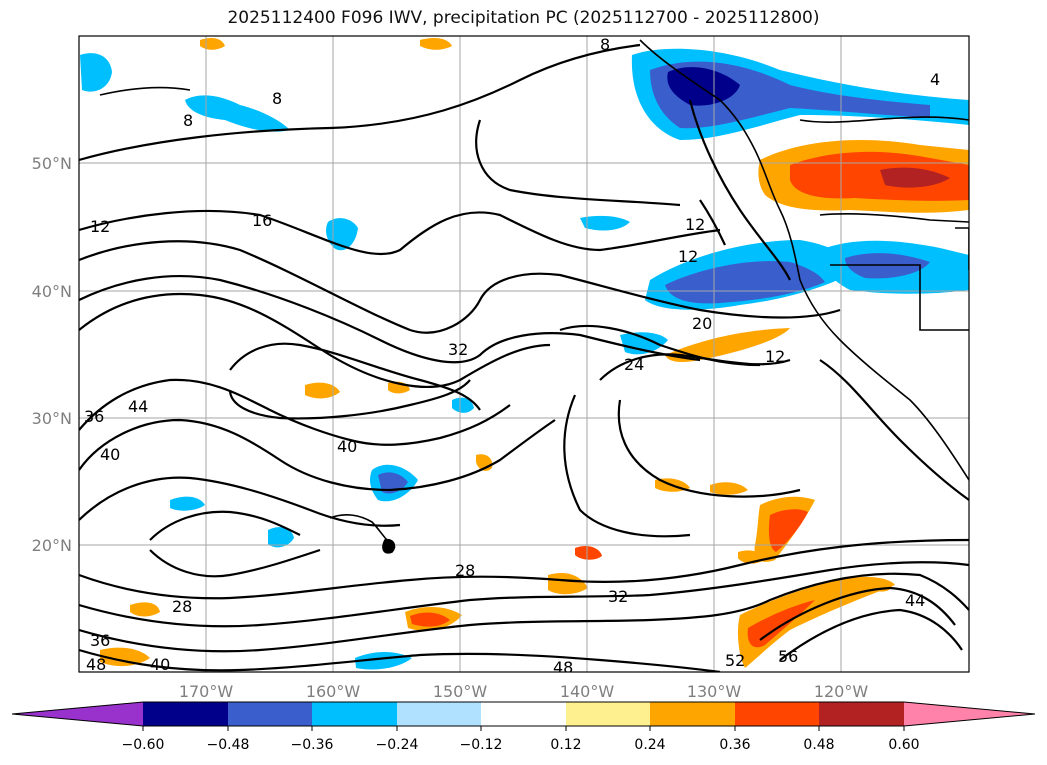 This screenshot has height=765, width=1047. What do you see at coordinates (143, 745) in the screenshot?
I see `colorbar-tick-label: −0.60` at bounding box center [143, 745].